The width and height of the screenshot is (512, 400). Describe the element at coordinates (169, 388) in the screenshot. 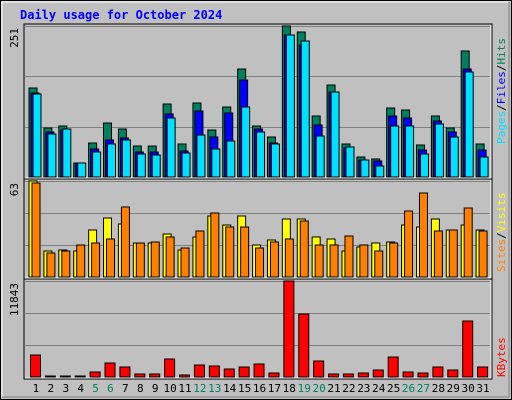

I see `x-tick-label: 10` at that location.